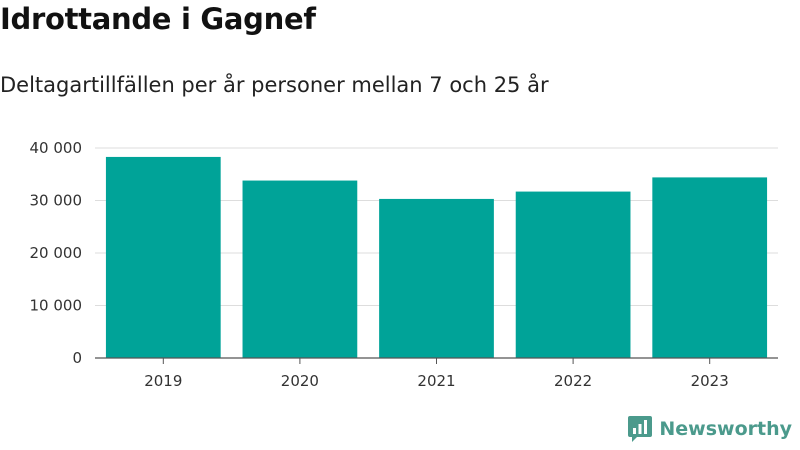  I want to click on y-tick-label: 0, so click(77, 358).